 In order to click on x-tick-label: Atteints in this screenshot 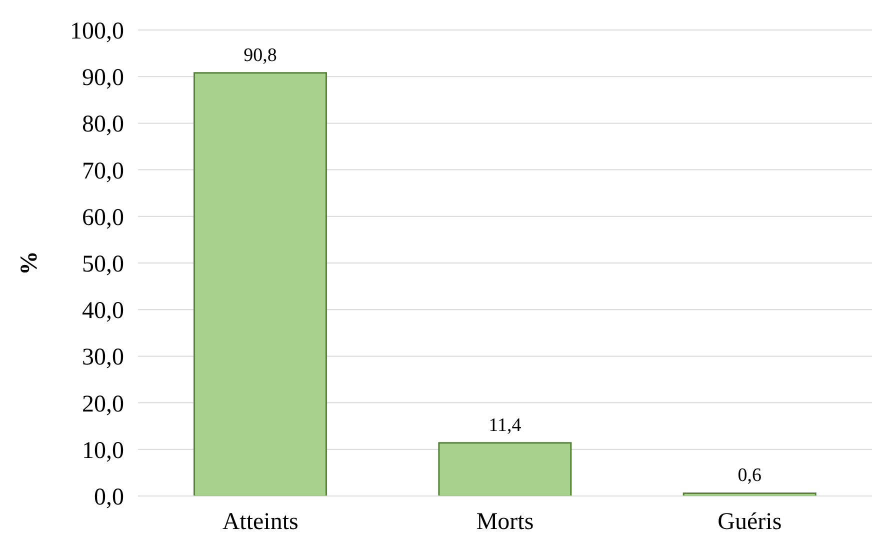, I will do `click(260, 522)`.